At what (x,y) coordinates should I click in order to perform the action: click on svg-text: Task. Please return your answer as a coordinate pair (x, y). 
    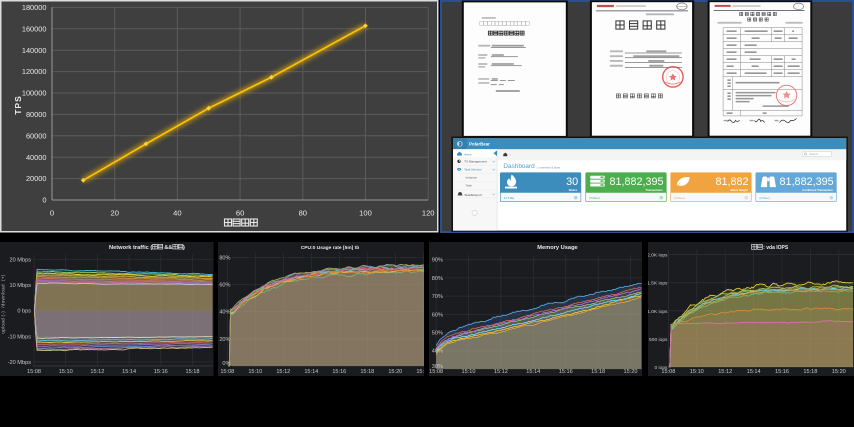
    Looking at the image, I should click on (469, 185).